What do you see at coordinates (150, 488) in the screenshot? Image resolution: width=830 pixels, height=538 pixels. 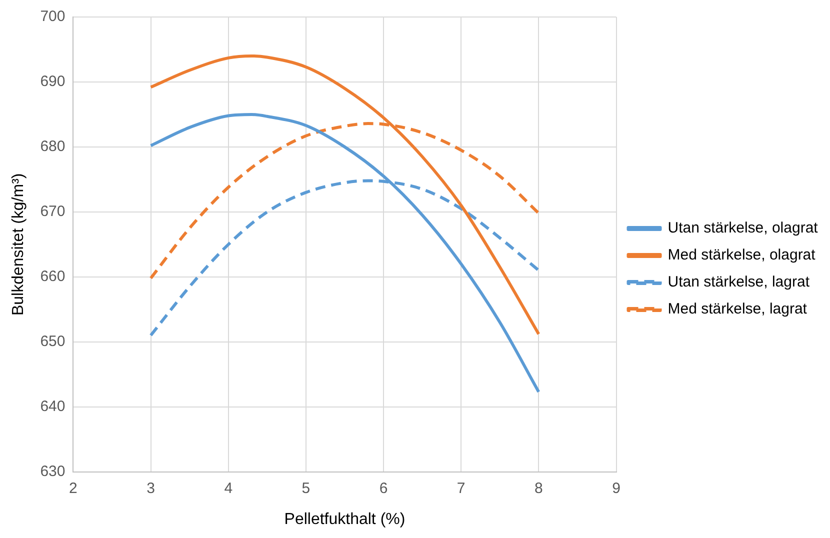 I see `x-tick-label: 3` at bounding box center [150, 488].